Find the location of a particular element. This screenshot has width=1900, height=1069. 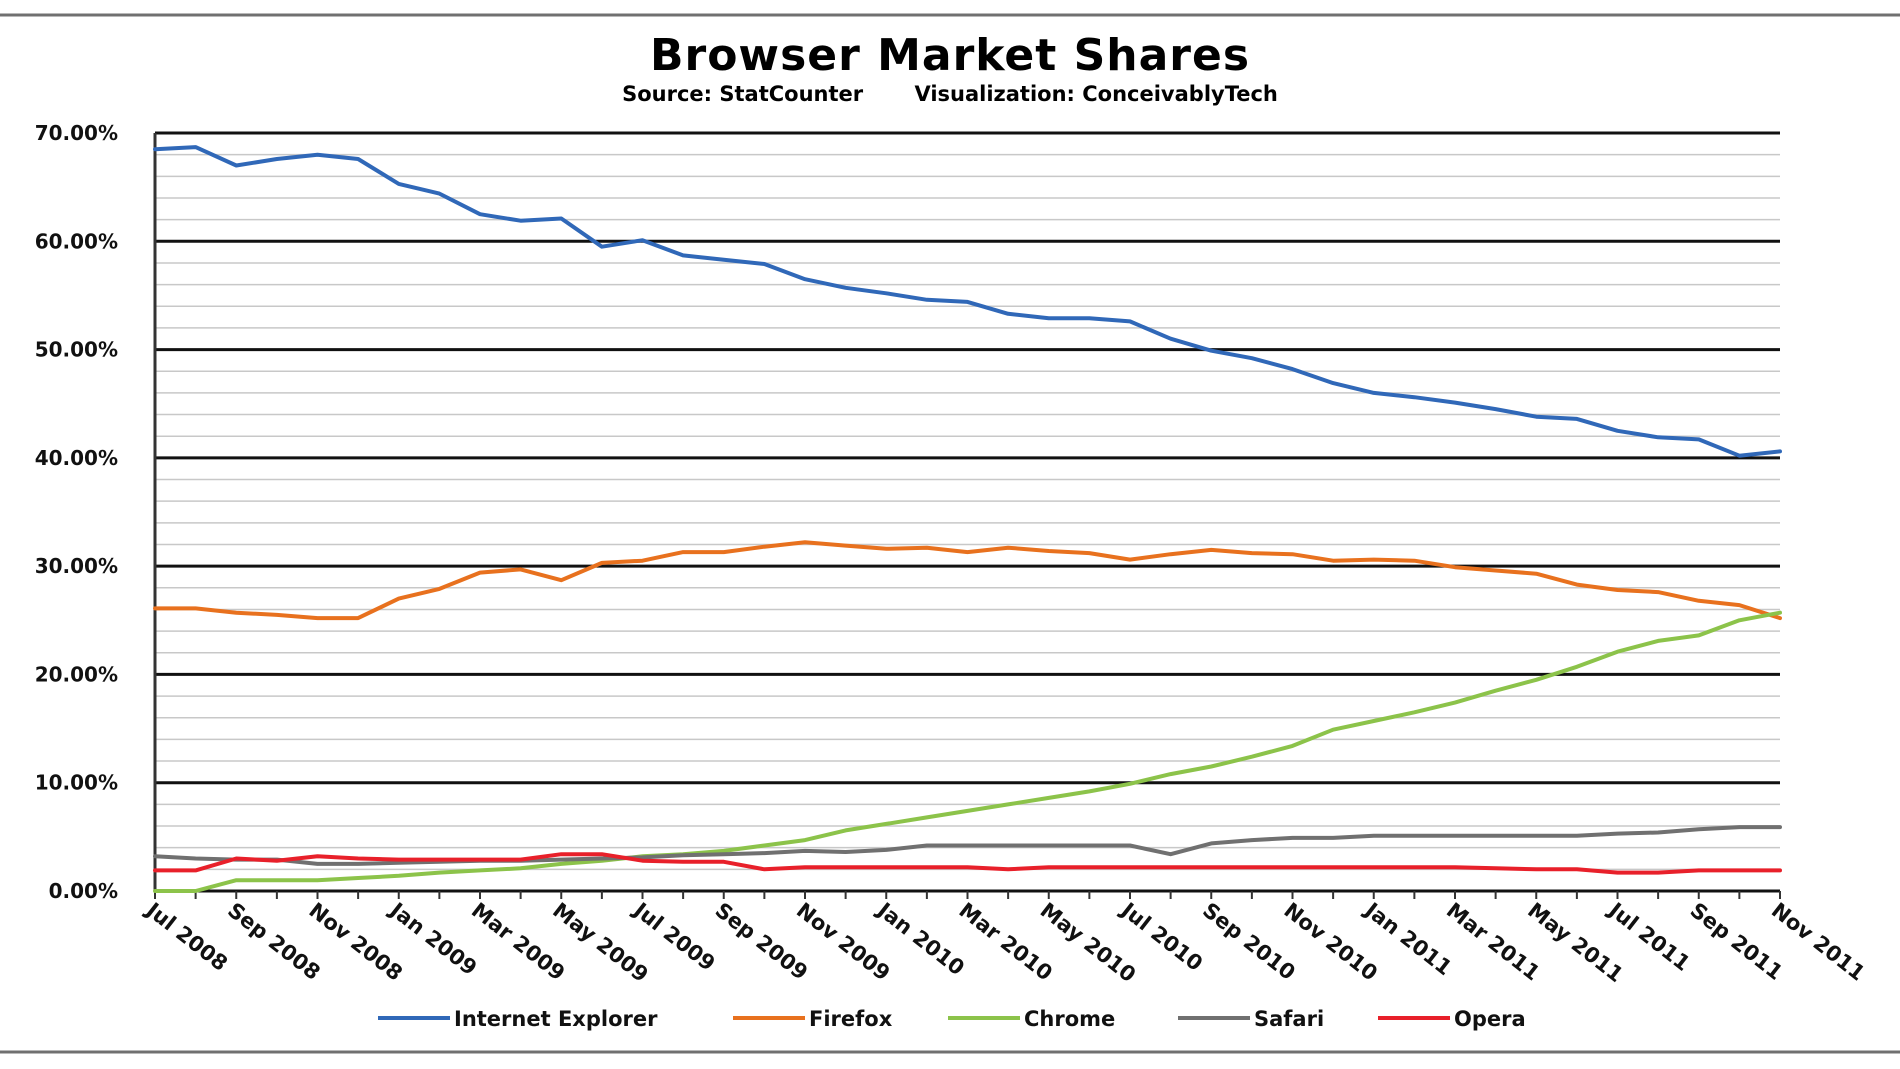

y-tick-label: 70.00% is located at coordinates (76, 133).